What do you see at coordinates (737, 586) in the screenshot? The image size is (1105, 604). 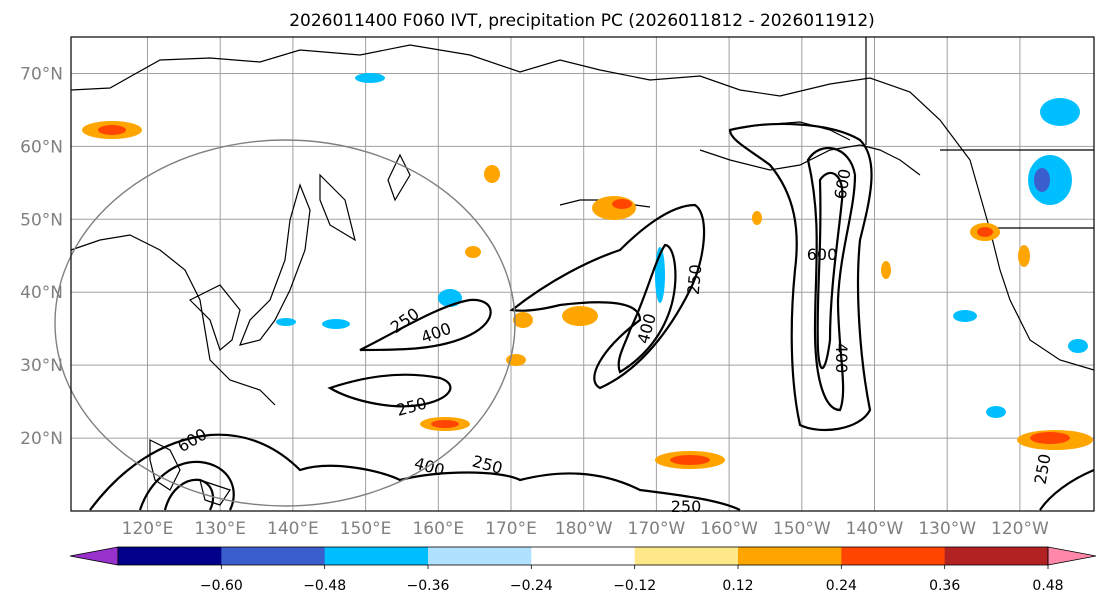 I see `colorbar-tick-label: 0.12` at bounding box center [737, 586].